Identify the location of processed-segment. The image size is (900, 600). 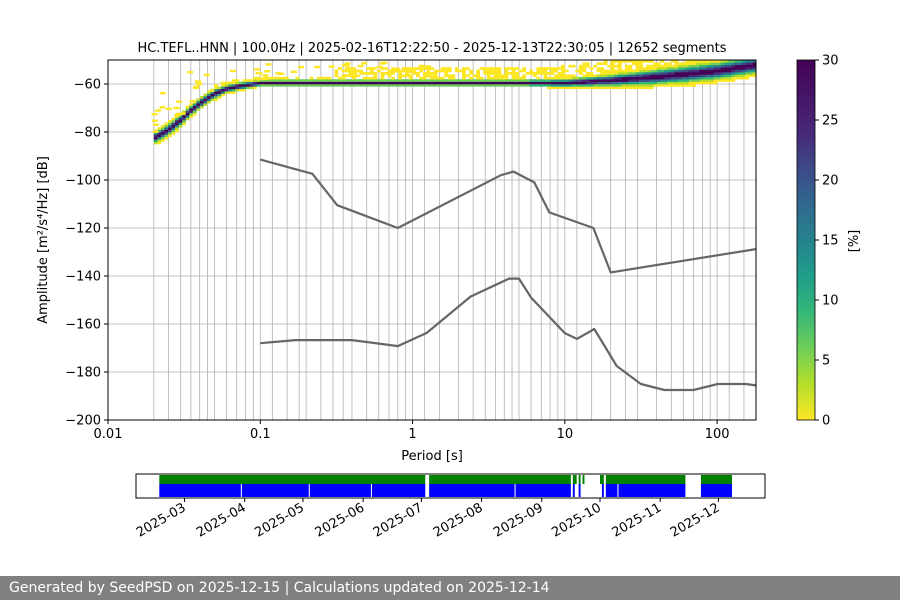
(716, 479).